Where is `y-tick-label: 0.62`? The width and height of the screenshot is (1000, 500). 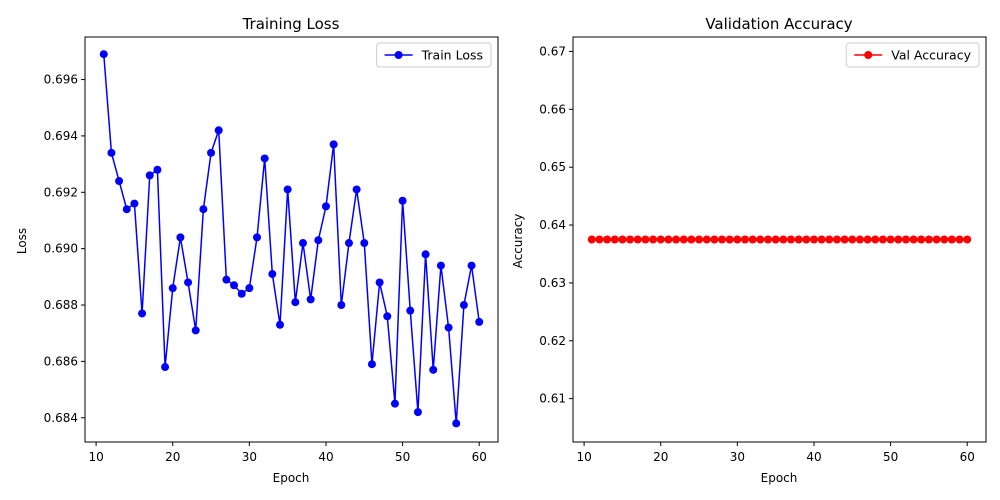
y-tick-label: 0.62 is located at coordinates (552, 341).